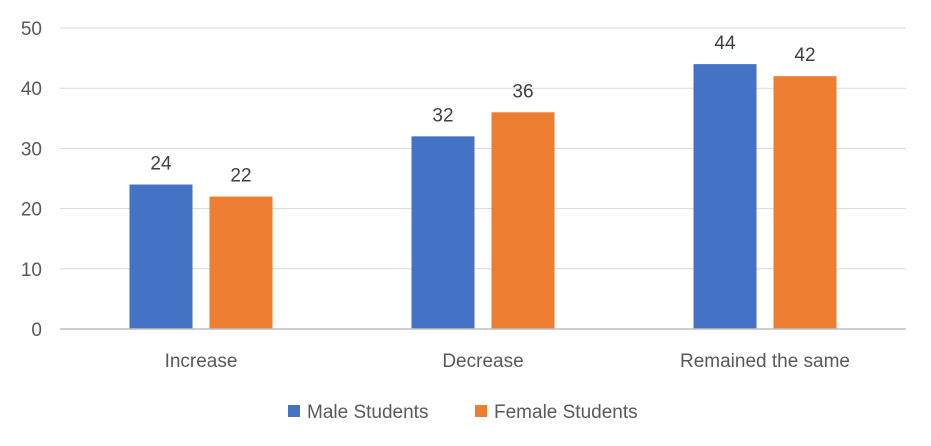 Image resolution: width=931 pixels, height=446 pixels. Describe the element at coordinates (240, 176) in the screenshot. I see `data-label-0-1: 22` at that location.